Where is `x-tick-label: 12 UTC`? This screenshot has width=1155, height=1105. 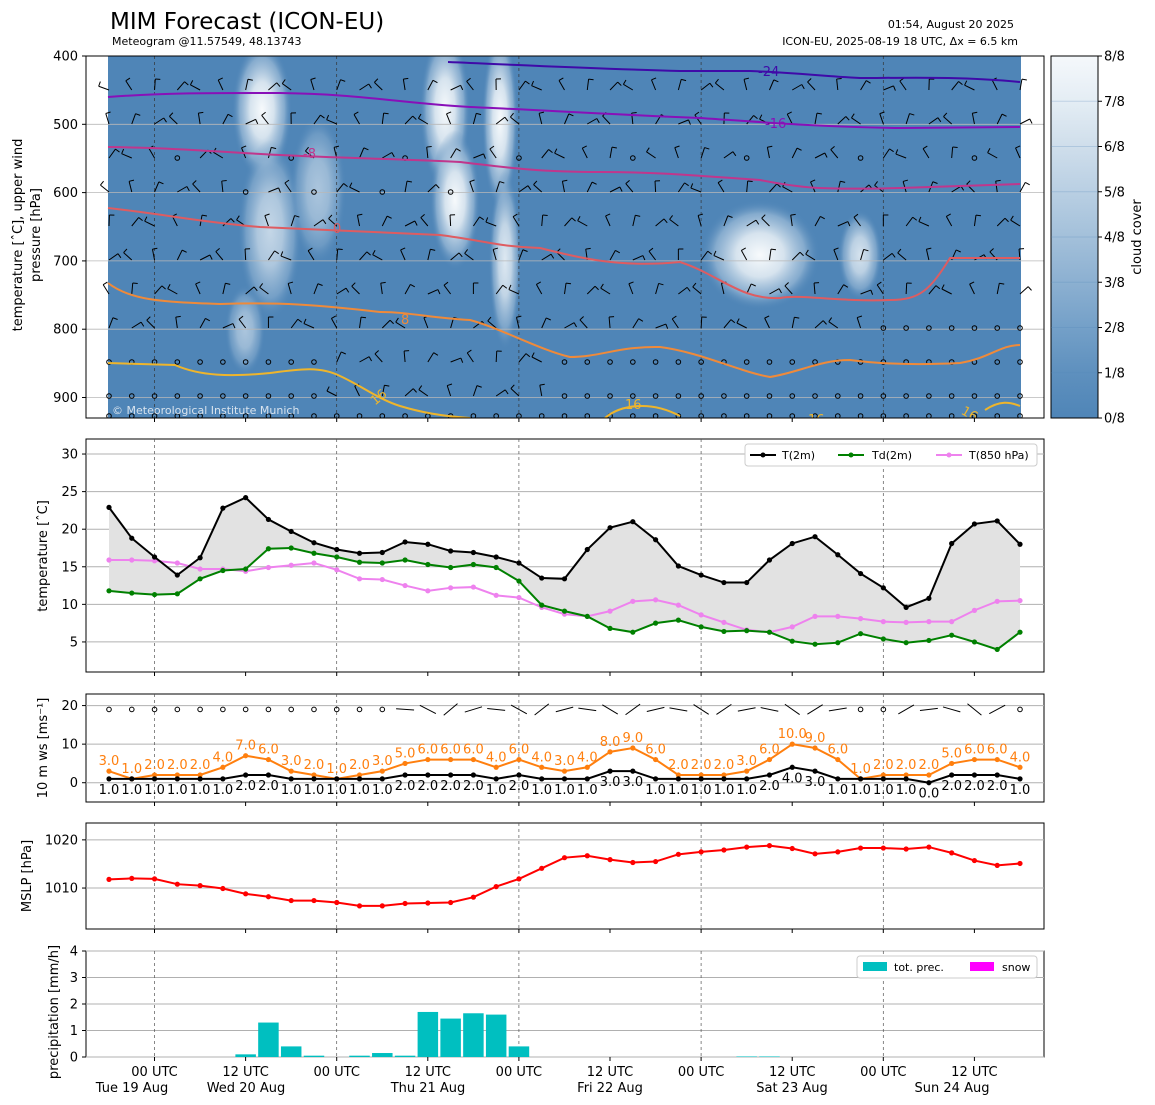 x-tick-label: 12 UTC is located at coordinates (610, 1072).